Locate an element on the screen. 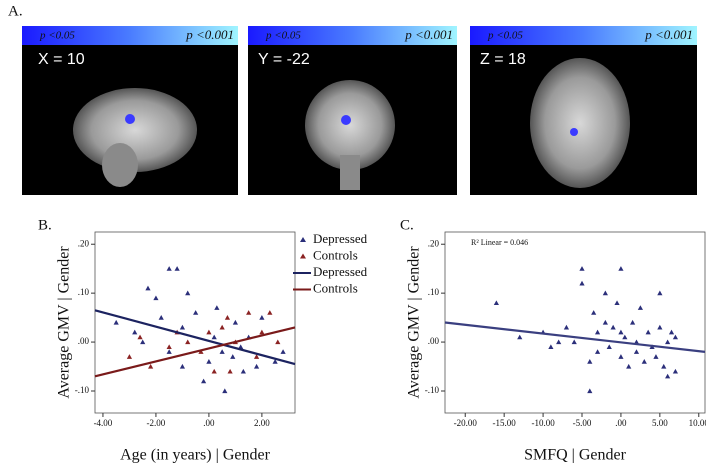 This screenshot has height=472, width=706. x-tick-label: 2.00 is located at coordinates (262, 423).